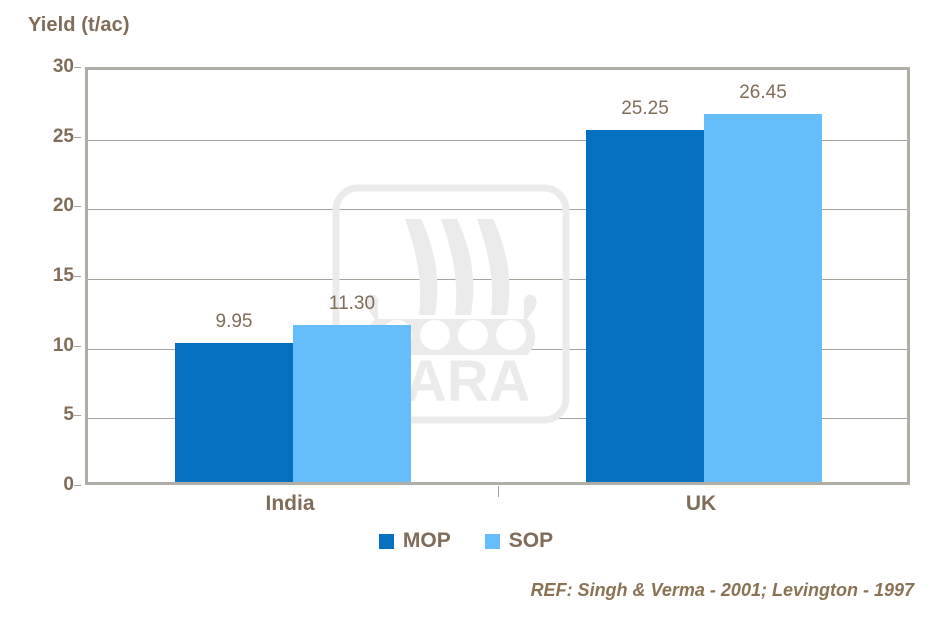  Describe the element at coordinates (457, 267) in the screenshot. I see `viking-sail-shapes` at that location.